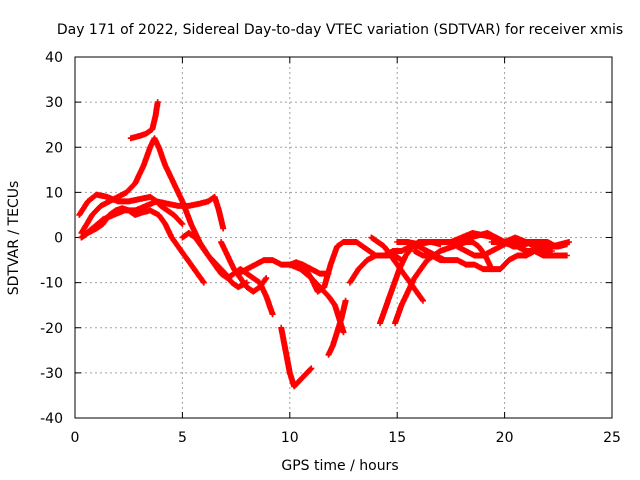 This screenshot has width=640, height=480. What do you see at coordinates (51, 284) in the screenshot?
I see `y-tick-label: -10` at bounding box center [51, 284].